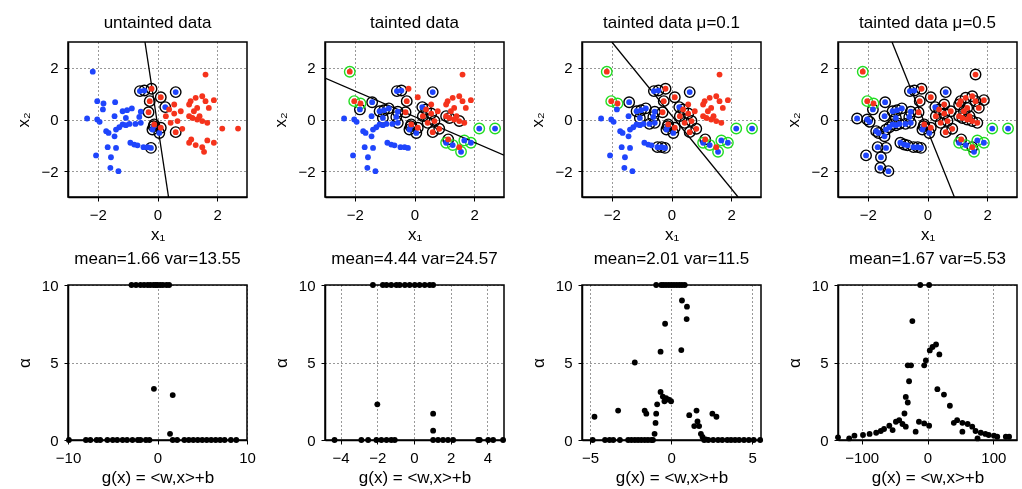 The height and width of the screenshot is (489, 1022). I want to click on x-tick-label: −5, so click(591, 457).